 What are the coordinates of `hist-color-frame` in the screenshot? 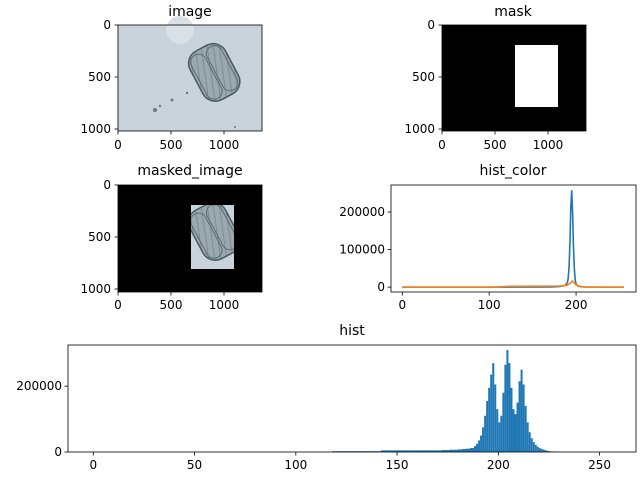 It's located at (513, 238).